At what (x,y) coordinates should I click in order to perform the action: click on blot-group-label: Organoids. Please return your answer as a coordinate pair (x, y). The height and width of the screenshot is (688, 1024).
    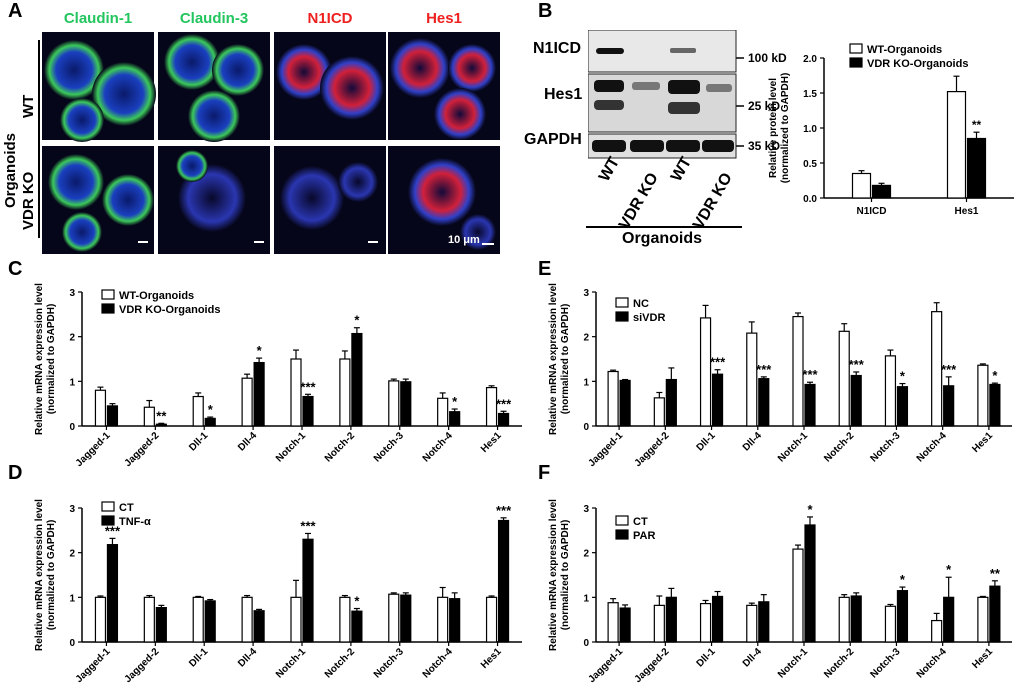
    Looking at the image, I should click on (662, 238).